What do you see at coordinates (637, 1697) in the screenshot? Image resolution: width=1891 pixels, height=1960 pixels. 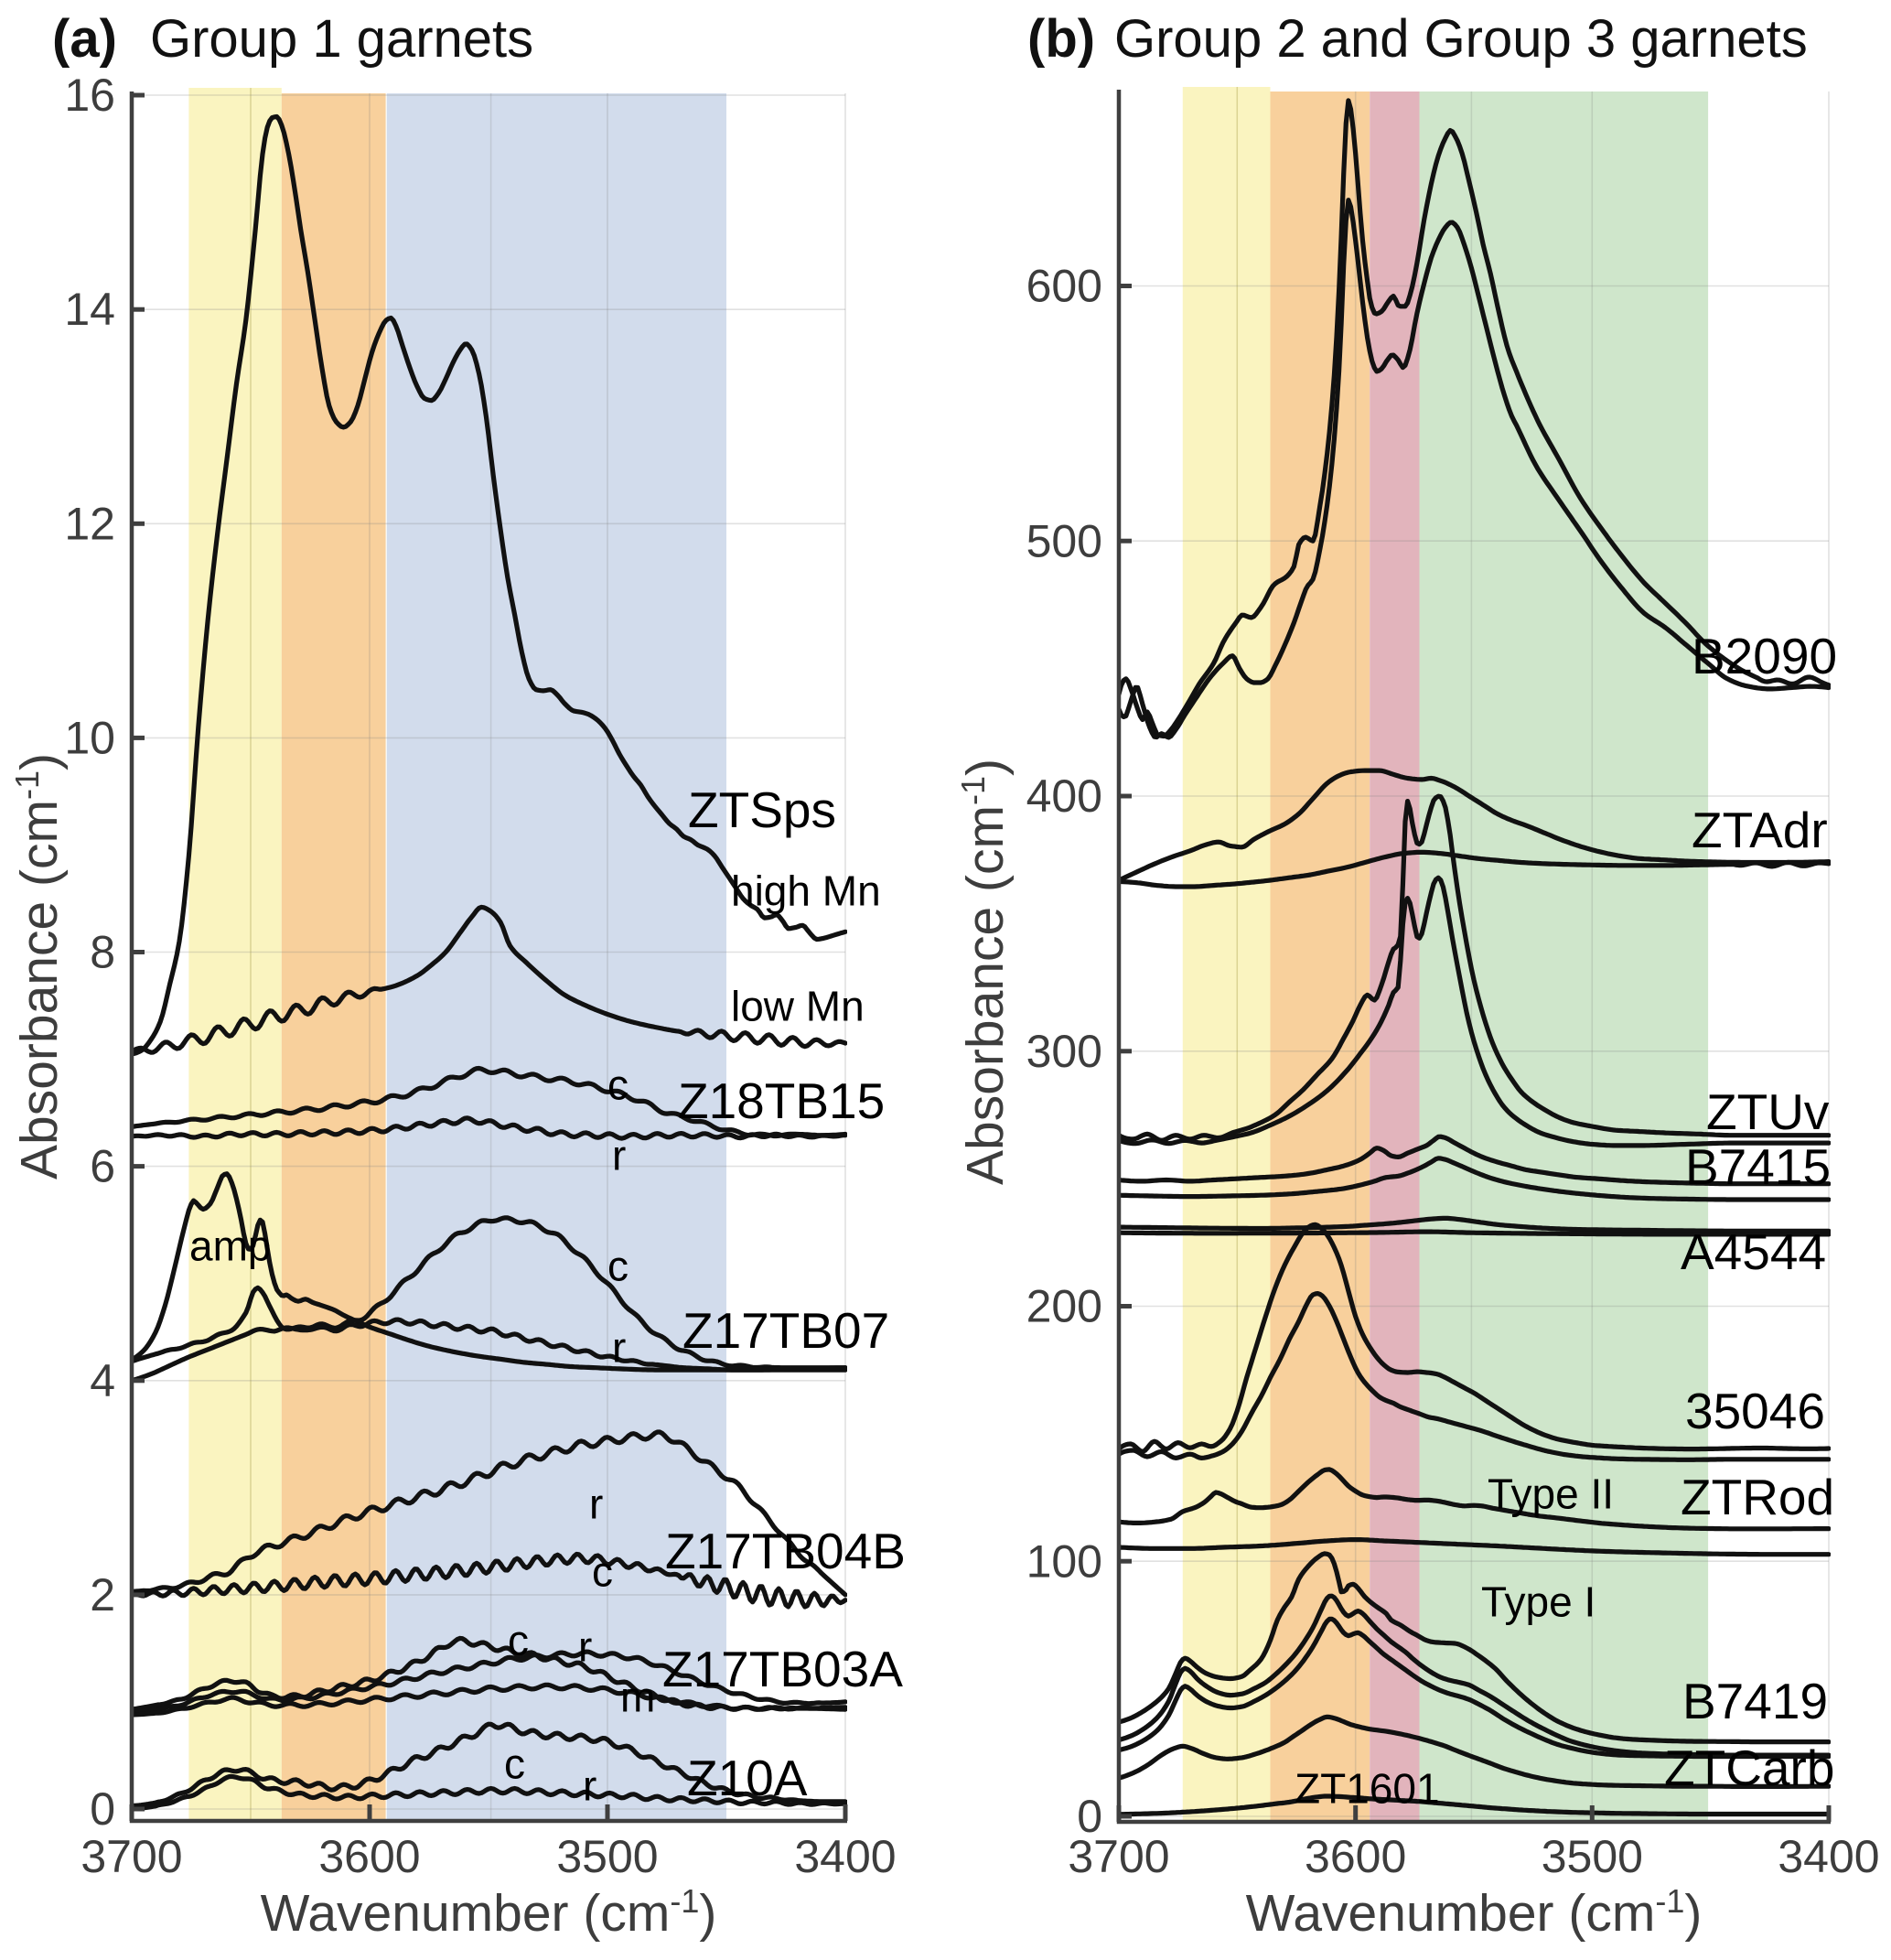 I see `svg-text: m` at bounding box center [637, 1697].